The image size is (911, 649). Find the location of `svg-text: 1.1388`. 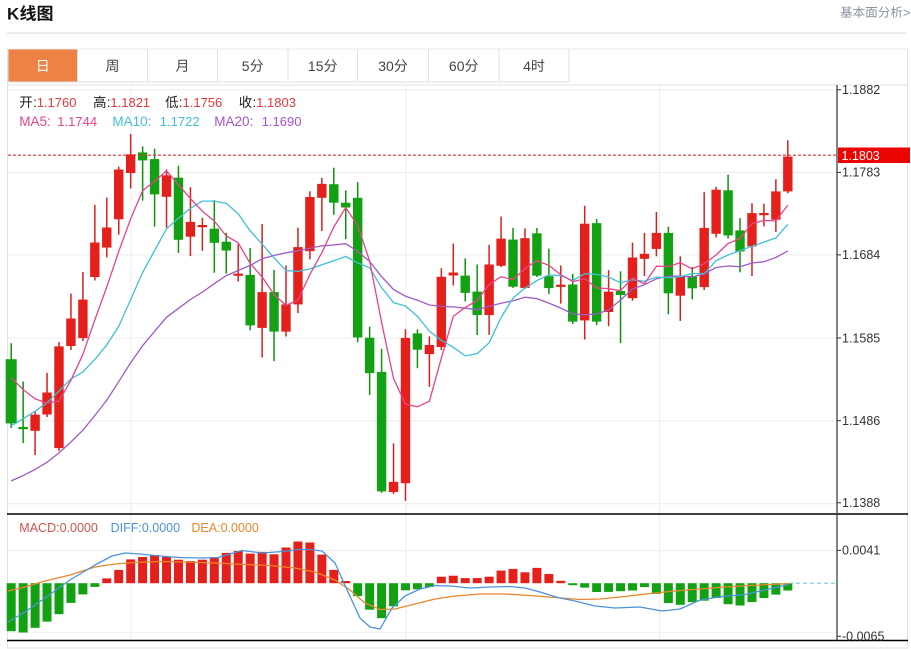

svg-text: 1.1388 is located at coordinates (861, 503).